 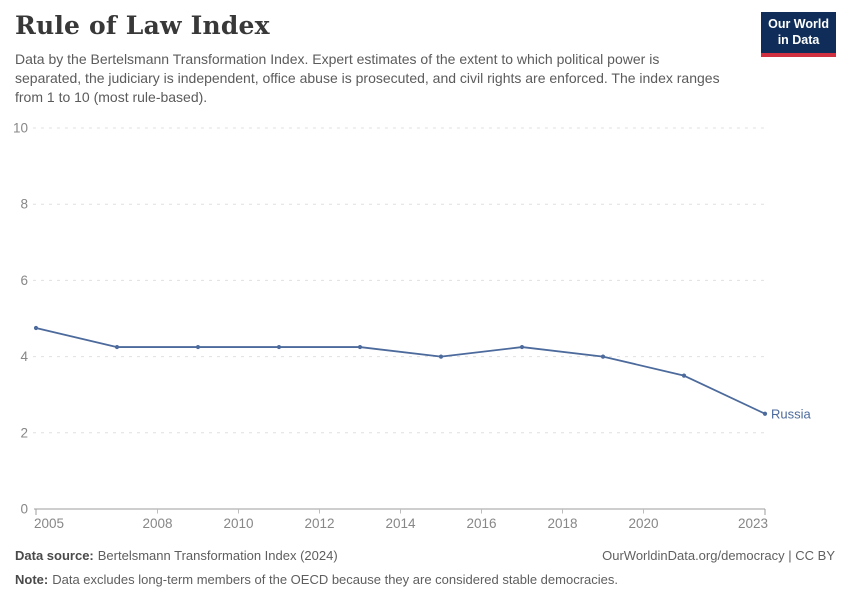 I want to click on data-point-2009, so click(x=198, y=347).